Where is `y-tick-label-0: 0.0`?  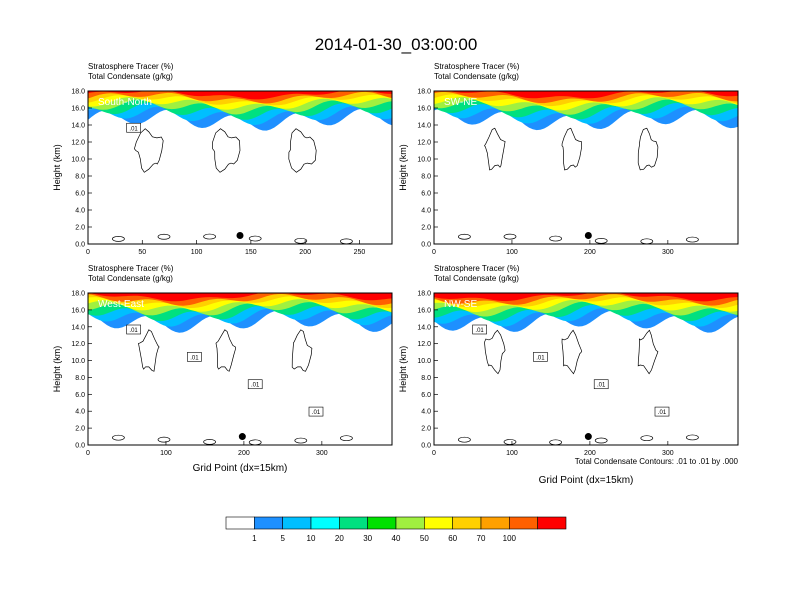 y-tick-label-0: 0.0 is located at coordinates (426, 245).